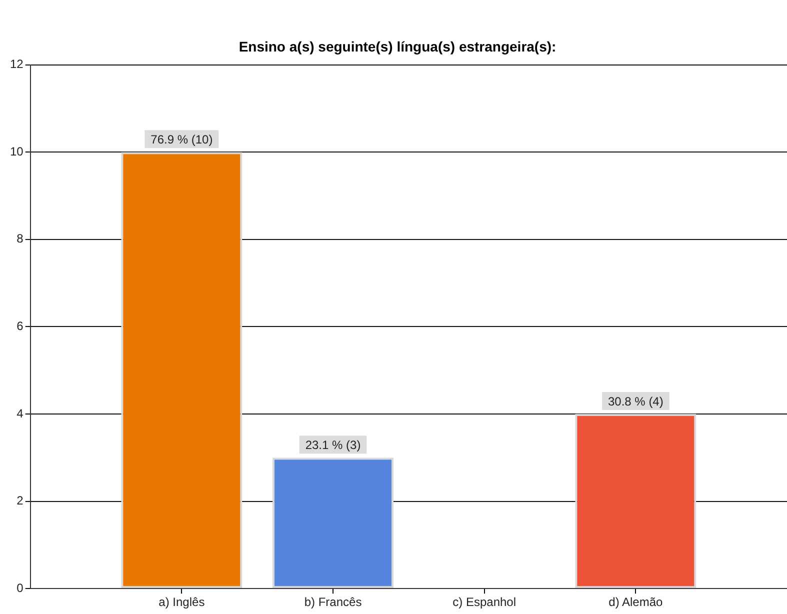 The height and width of the screenshot is (614, 787). What do you see at coordinates (333, 602) in the screenshot?
I see `x-tick-label: b) Francês` at bounding box center [333, 602].